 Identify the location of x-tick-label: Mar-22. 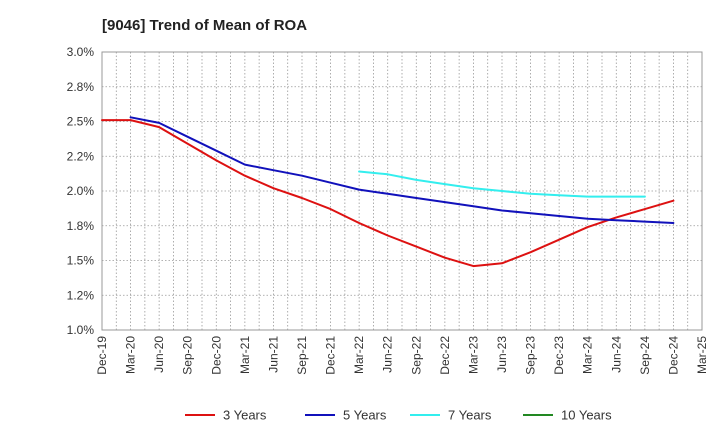
(359, 355).